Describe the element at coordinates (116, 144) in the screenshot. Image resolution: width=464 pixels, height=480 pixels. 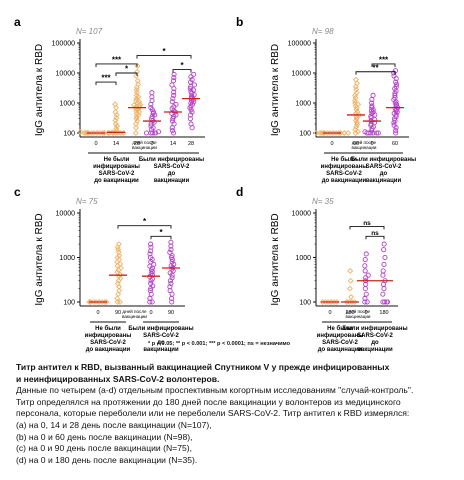
I see `panel-a-x-tick-label: 14` at that location.